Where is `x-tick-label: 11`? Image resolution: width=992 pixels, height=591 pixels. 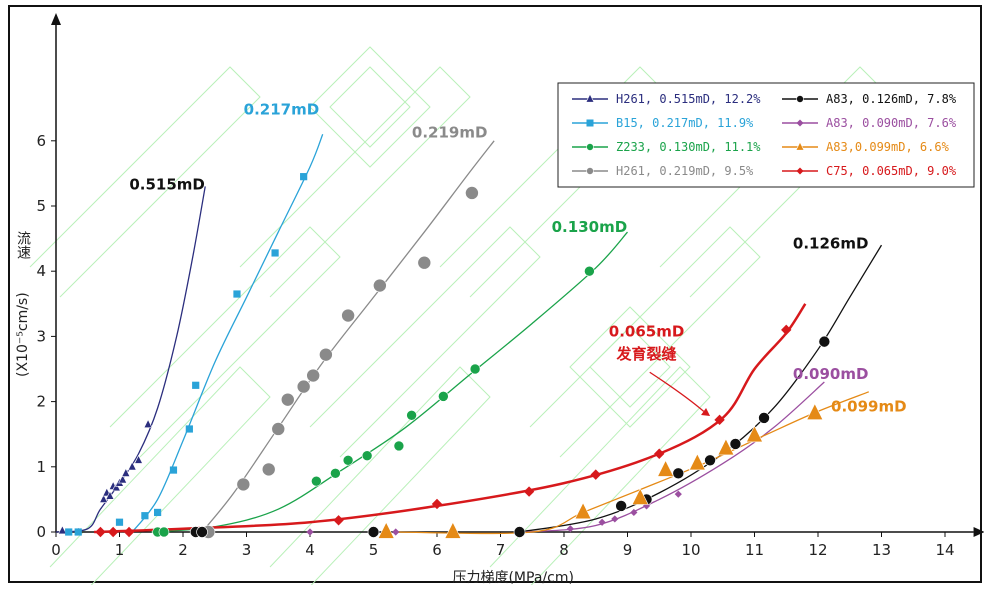 x-tick-label: 11 is located at coordinates (754, 550).